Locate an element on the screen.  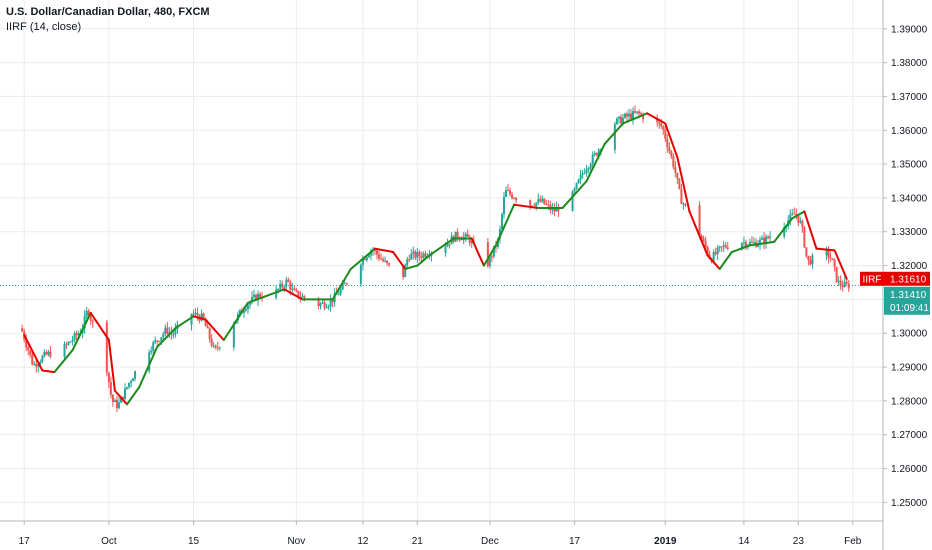
x-tick-label: Oct is located at coordinates (109, 541).